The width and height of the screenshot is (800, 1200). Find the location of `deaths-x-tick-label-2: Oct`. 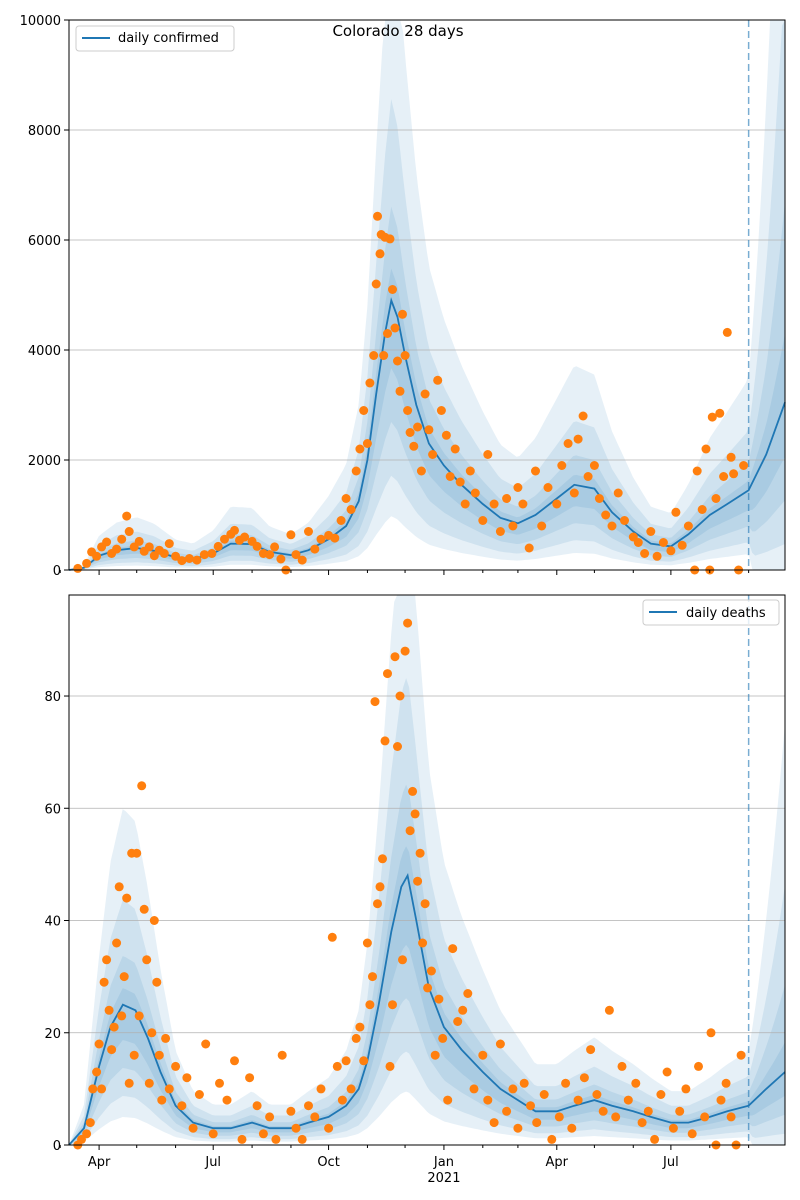

deaths-x-tick-label-2: Oct is located at coordinates (328, 1162).